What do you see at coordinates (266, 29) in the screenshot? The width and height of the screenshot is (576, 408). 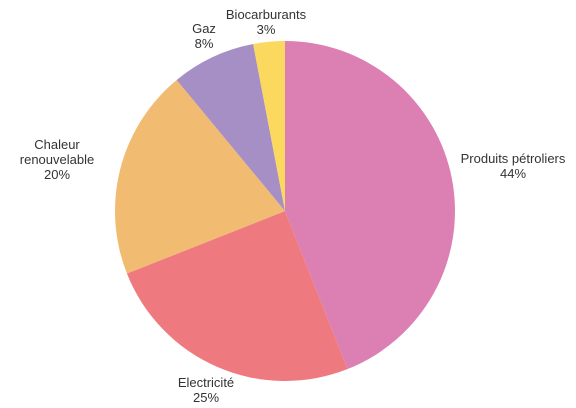 I see `pie-label-value: 3%` at bounding box center [266, 29].